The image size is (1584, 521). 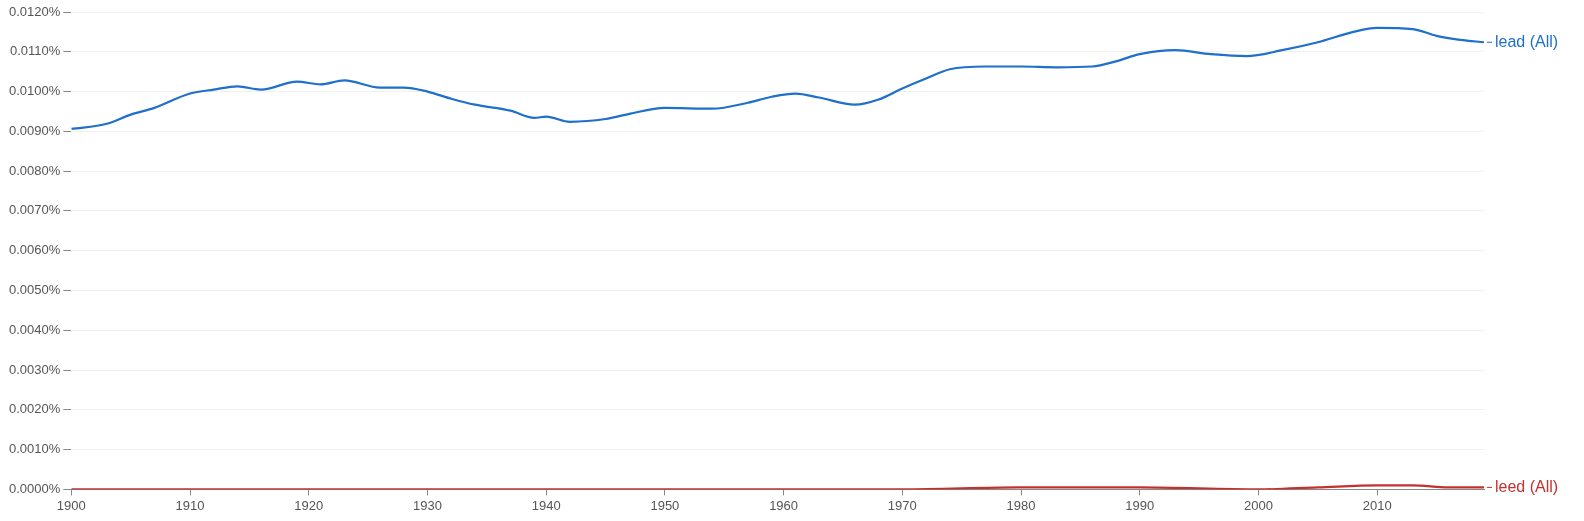 I want to click on y-tick-label: 0.0030%, so click(x=34, y=369).